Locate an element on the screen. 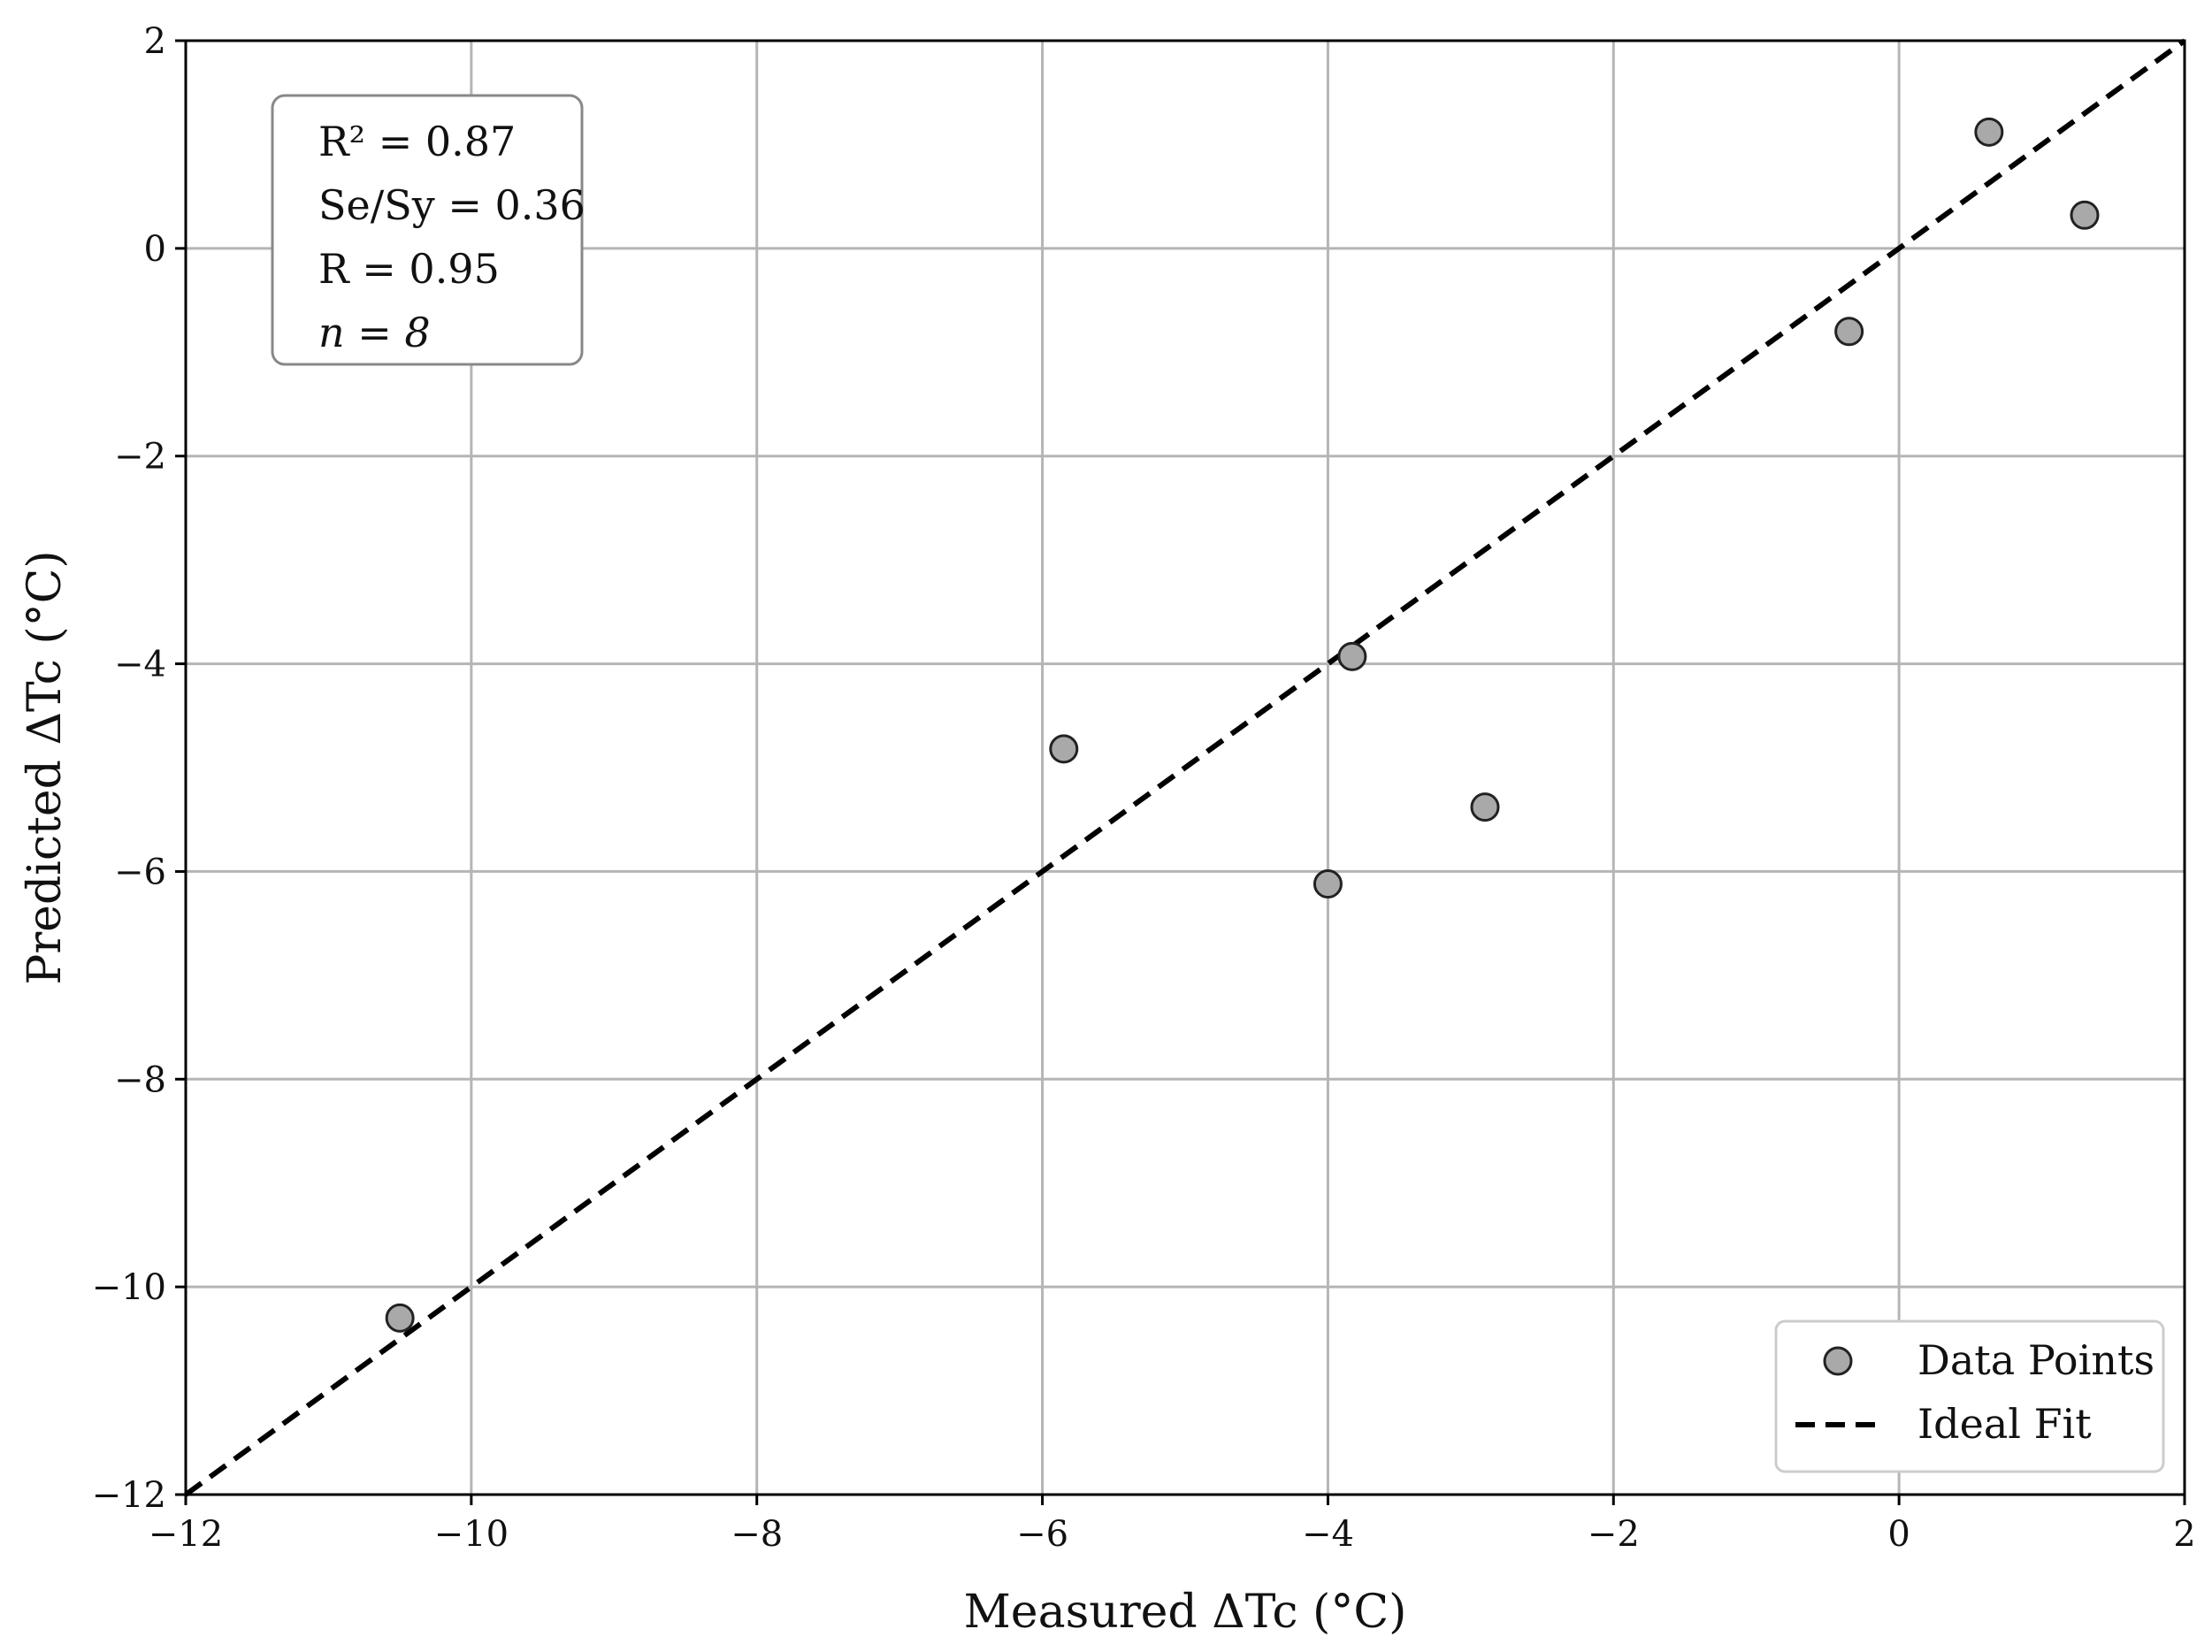 The image size is (2212, 1652). stats-box: R² = 0.87 Se/Sy = 0.36 R = 0.95 n = 8 is located at coordinates (428, 230).